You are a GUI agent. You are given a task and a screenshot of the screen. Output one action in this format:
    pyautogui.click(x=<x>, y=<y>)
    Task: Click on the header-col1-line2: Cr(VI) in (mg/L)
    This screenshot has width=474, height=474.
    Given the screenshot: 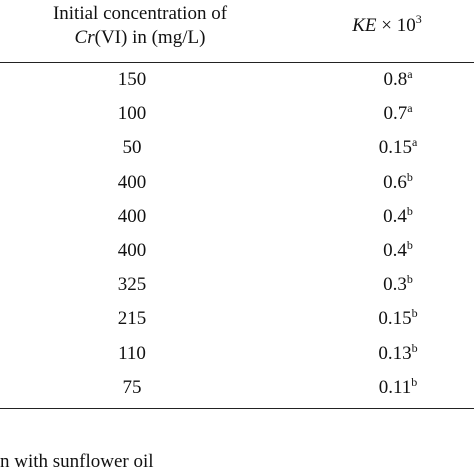 What is the action you would take?
    pyautogui.click(x=140, y=38)
    